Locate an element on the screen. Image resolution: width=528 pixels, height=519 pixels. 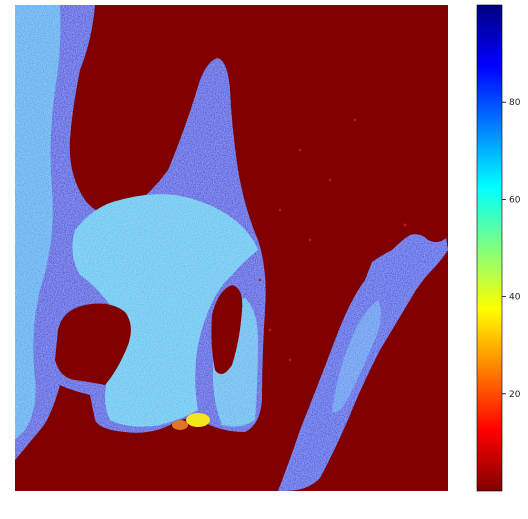
colorbar-ticks: 20 40 60 80 is located at coordinates (511, 249).